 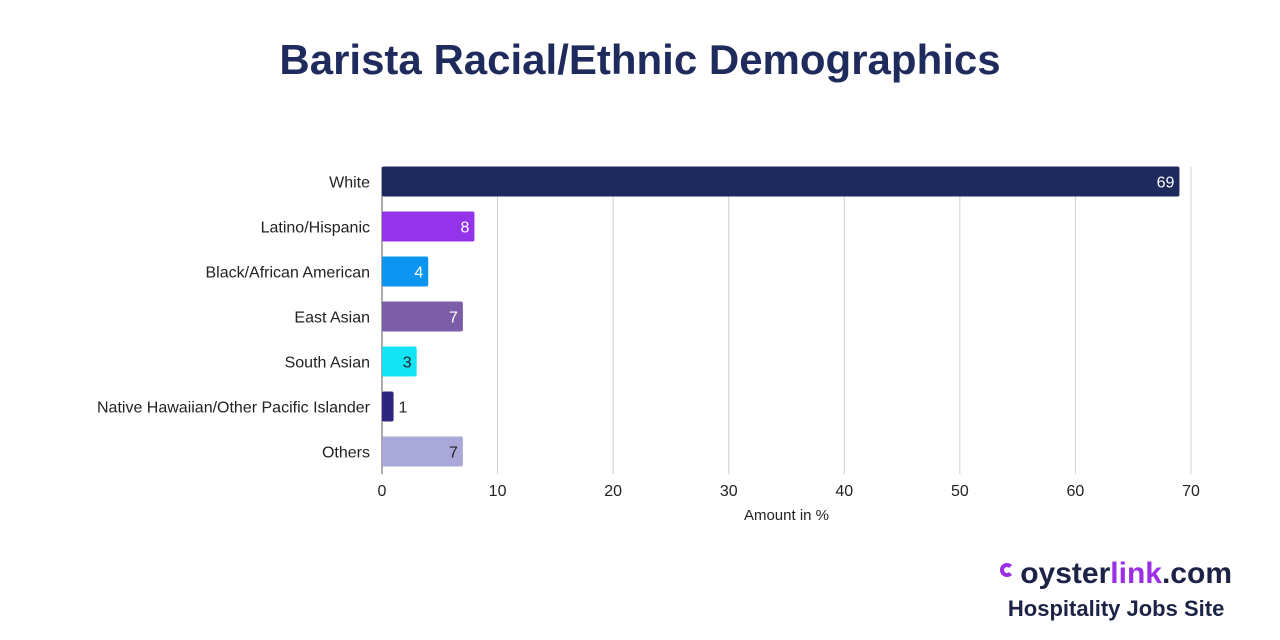 What do you see at coordinates (1136, 573) in the screenshot?
I see `brand-name-part2: link` at bounding box center [1136, 573].